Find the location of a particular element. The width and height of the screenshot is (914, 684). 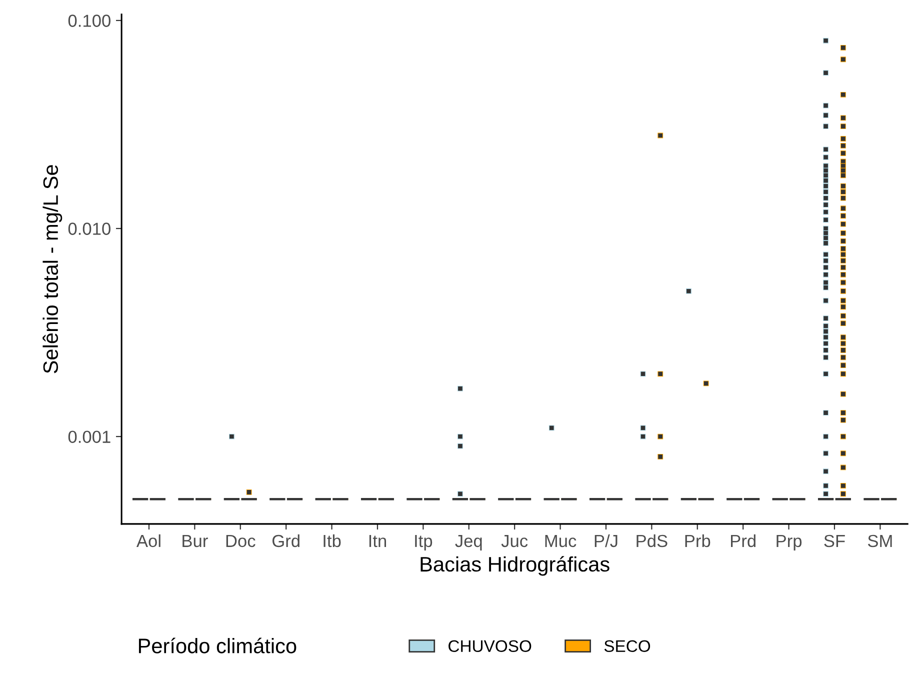

legend-label: CHUVOSO is located at coordinates (490, 646).